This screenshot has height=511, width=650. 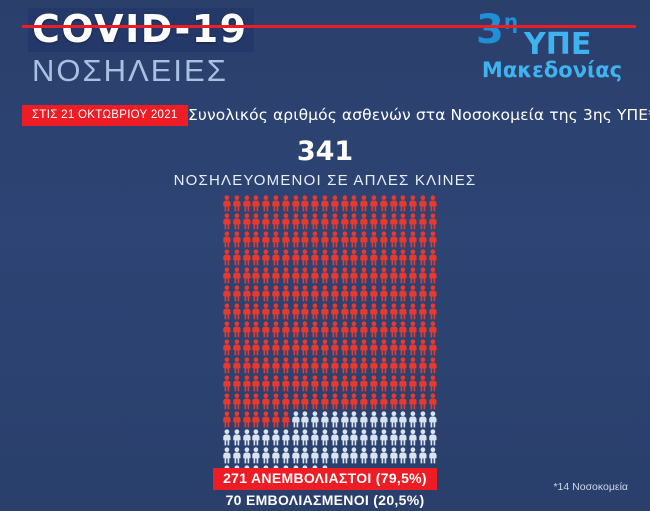 I want to click on section-title: ΝΟΣΗΛΕΥΟΜΕΝΟΙ ΣΕ ΑΠΛΕΣ ΚΛΙΝΕΣ, so click(x=325, y=180).